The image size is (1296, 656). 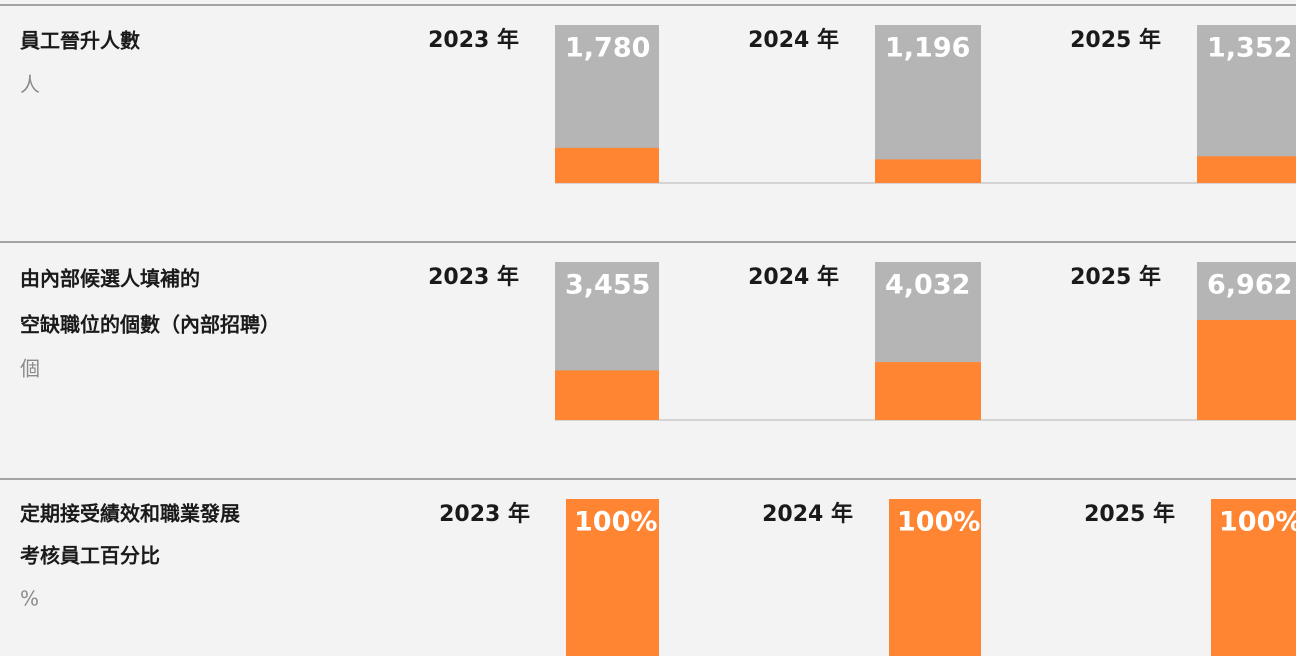 I want to click on value-label: 1,352, so click(x=1249, y=48).